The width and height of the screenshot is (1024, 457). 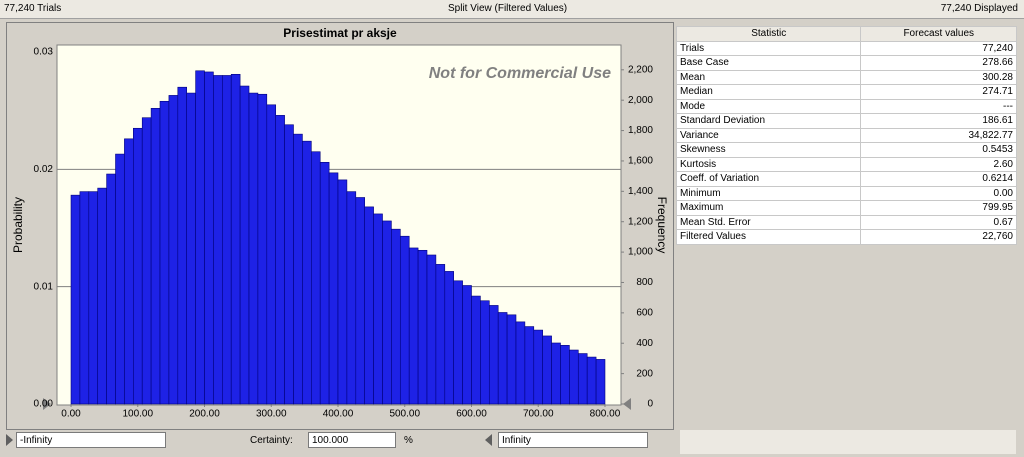 I want to click on stat-row: Skewness 0.5453, so click(x=846, y=150).